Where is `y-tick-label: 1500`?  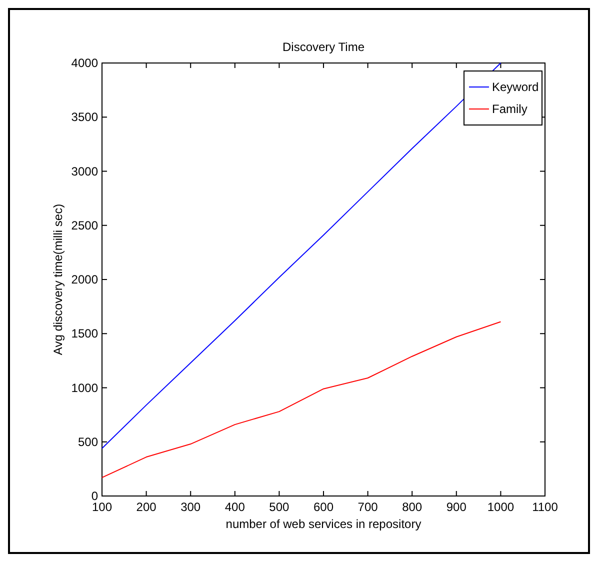 y-tick-label: 1500 is located at coordinates (84, 333).